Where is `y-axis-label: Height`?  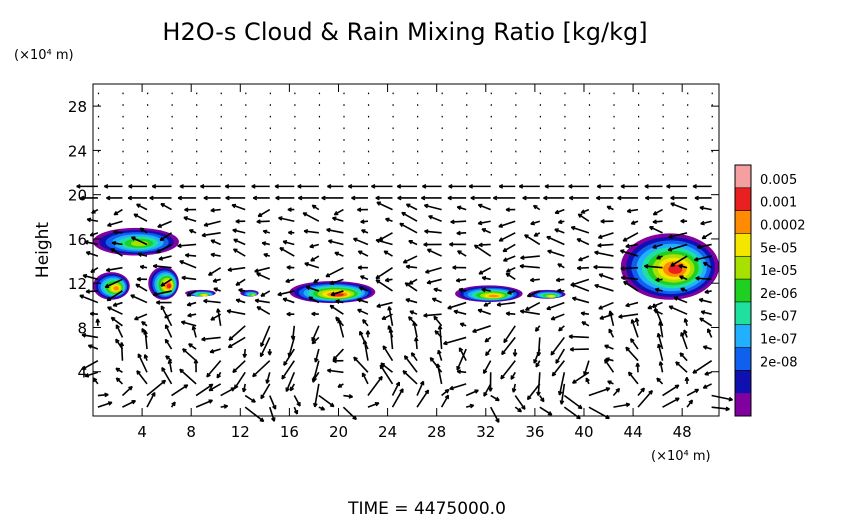 y-axis-label: Height is located at coordinates (43, 250).